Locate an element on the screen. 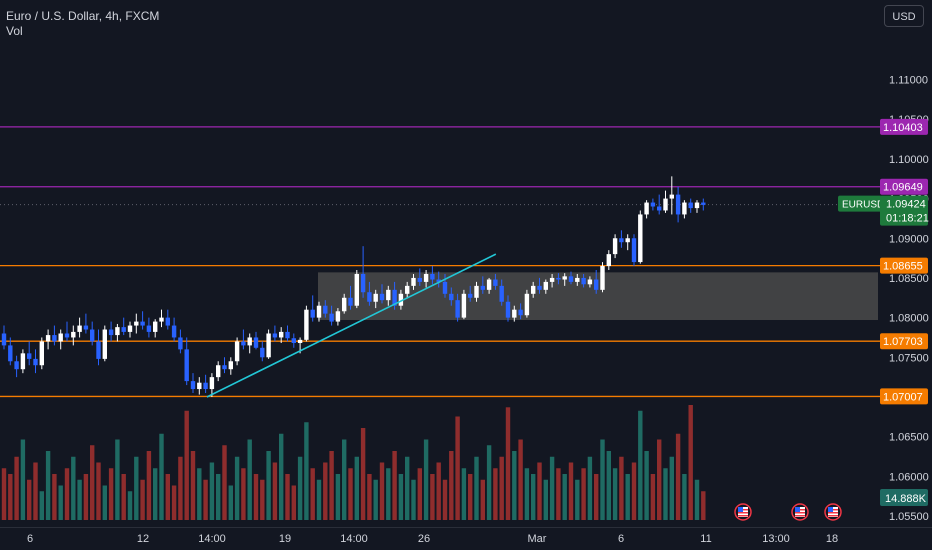 This screenshot has width=932, height=550. economic-events is located at coordinates (788, 512).